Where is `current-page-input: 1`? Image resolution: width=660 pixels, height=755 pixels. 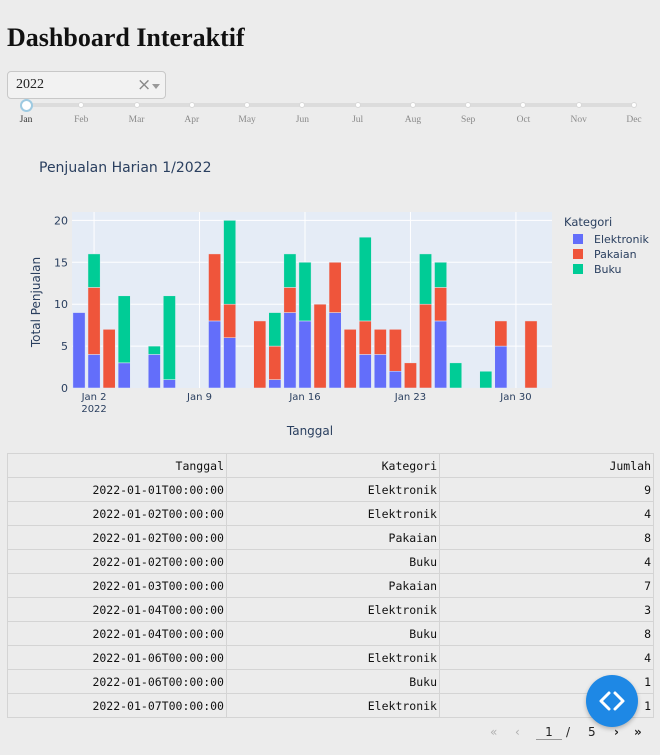
current-page-input: 1 is located at coordinates (549, 732).